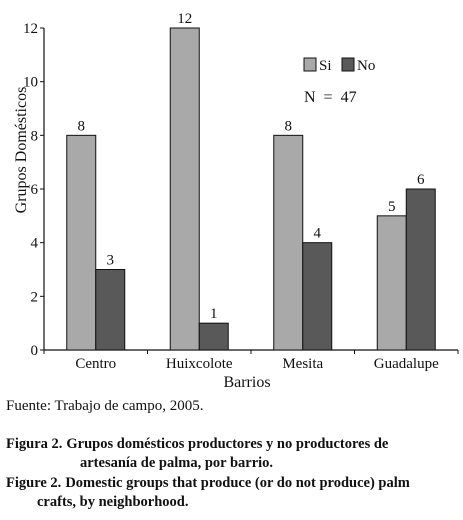 This screenshot has width=463, height=520. I want to click on x-tick-label: Huixcolote, so click(199, 364).